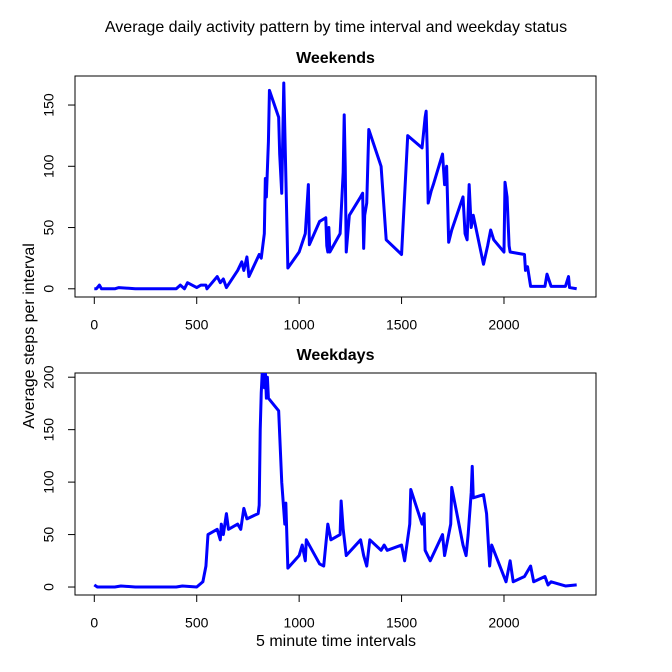  What do you see at coordinates (335, 58) in the screenshot?
I see `panel-title: Weekends` at bounding box center [335, 58].